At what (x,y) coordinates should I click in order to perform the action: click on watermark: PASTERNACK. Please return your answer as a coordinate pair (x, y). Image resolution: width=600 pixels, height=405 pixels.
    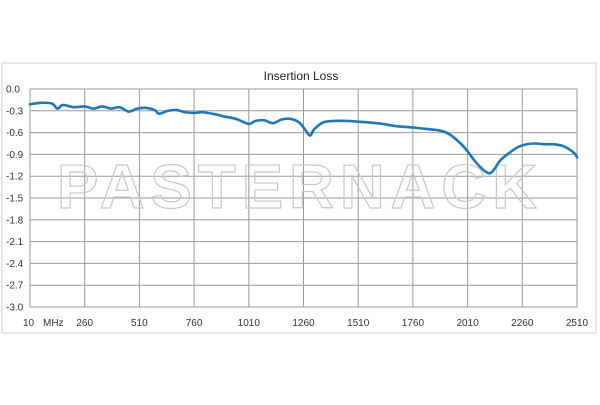
    Looking at the image, I should click on (299, 187).